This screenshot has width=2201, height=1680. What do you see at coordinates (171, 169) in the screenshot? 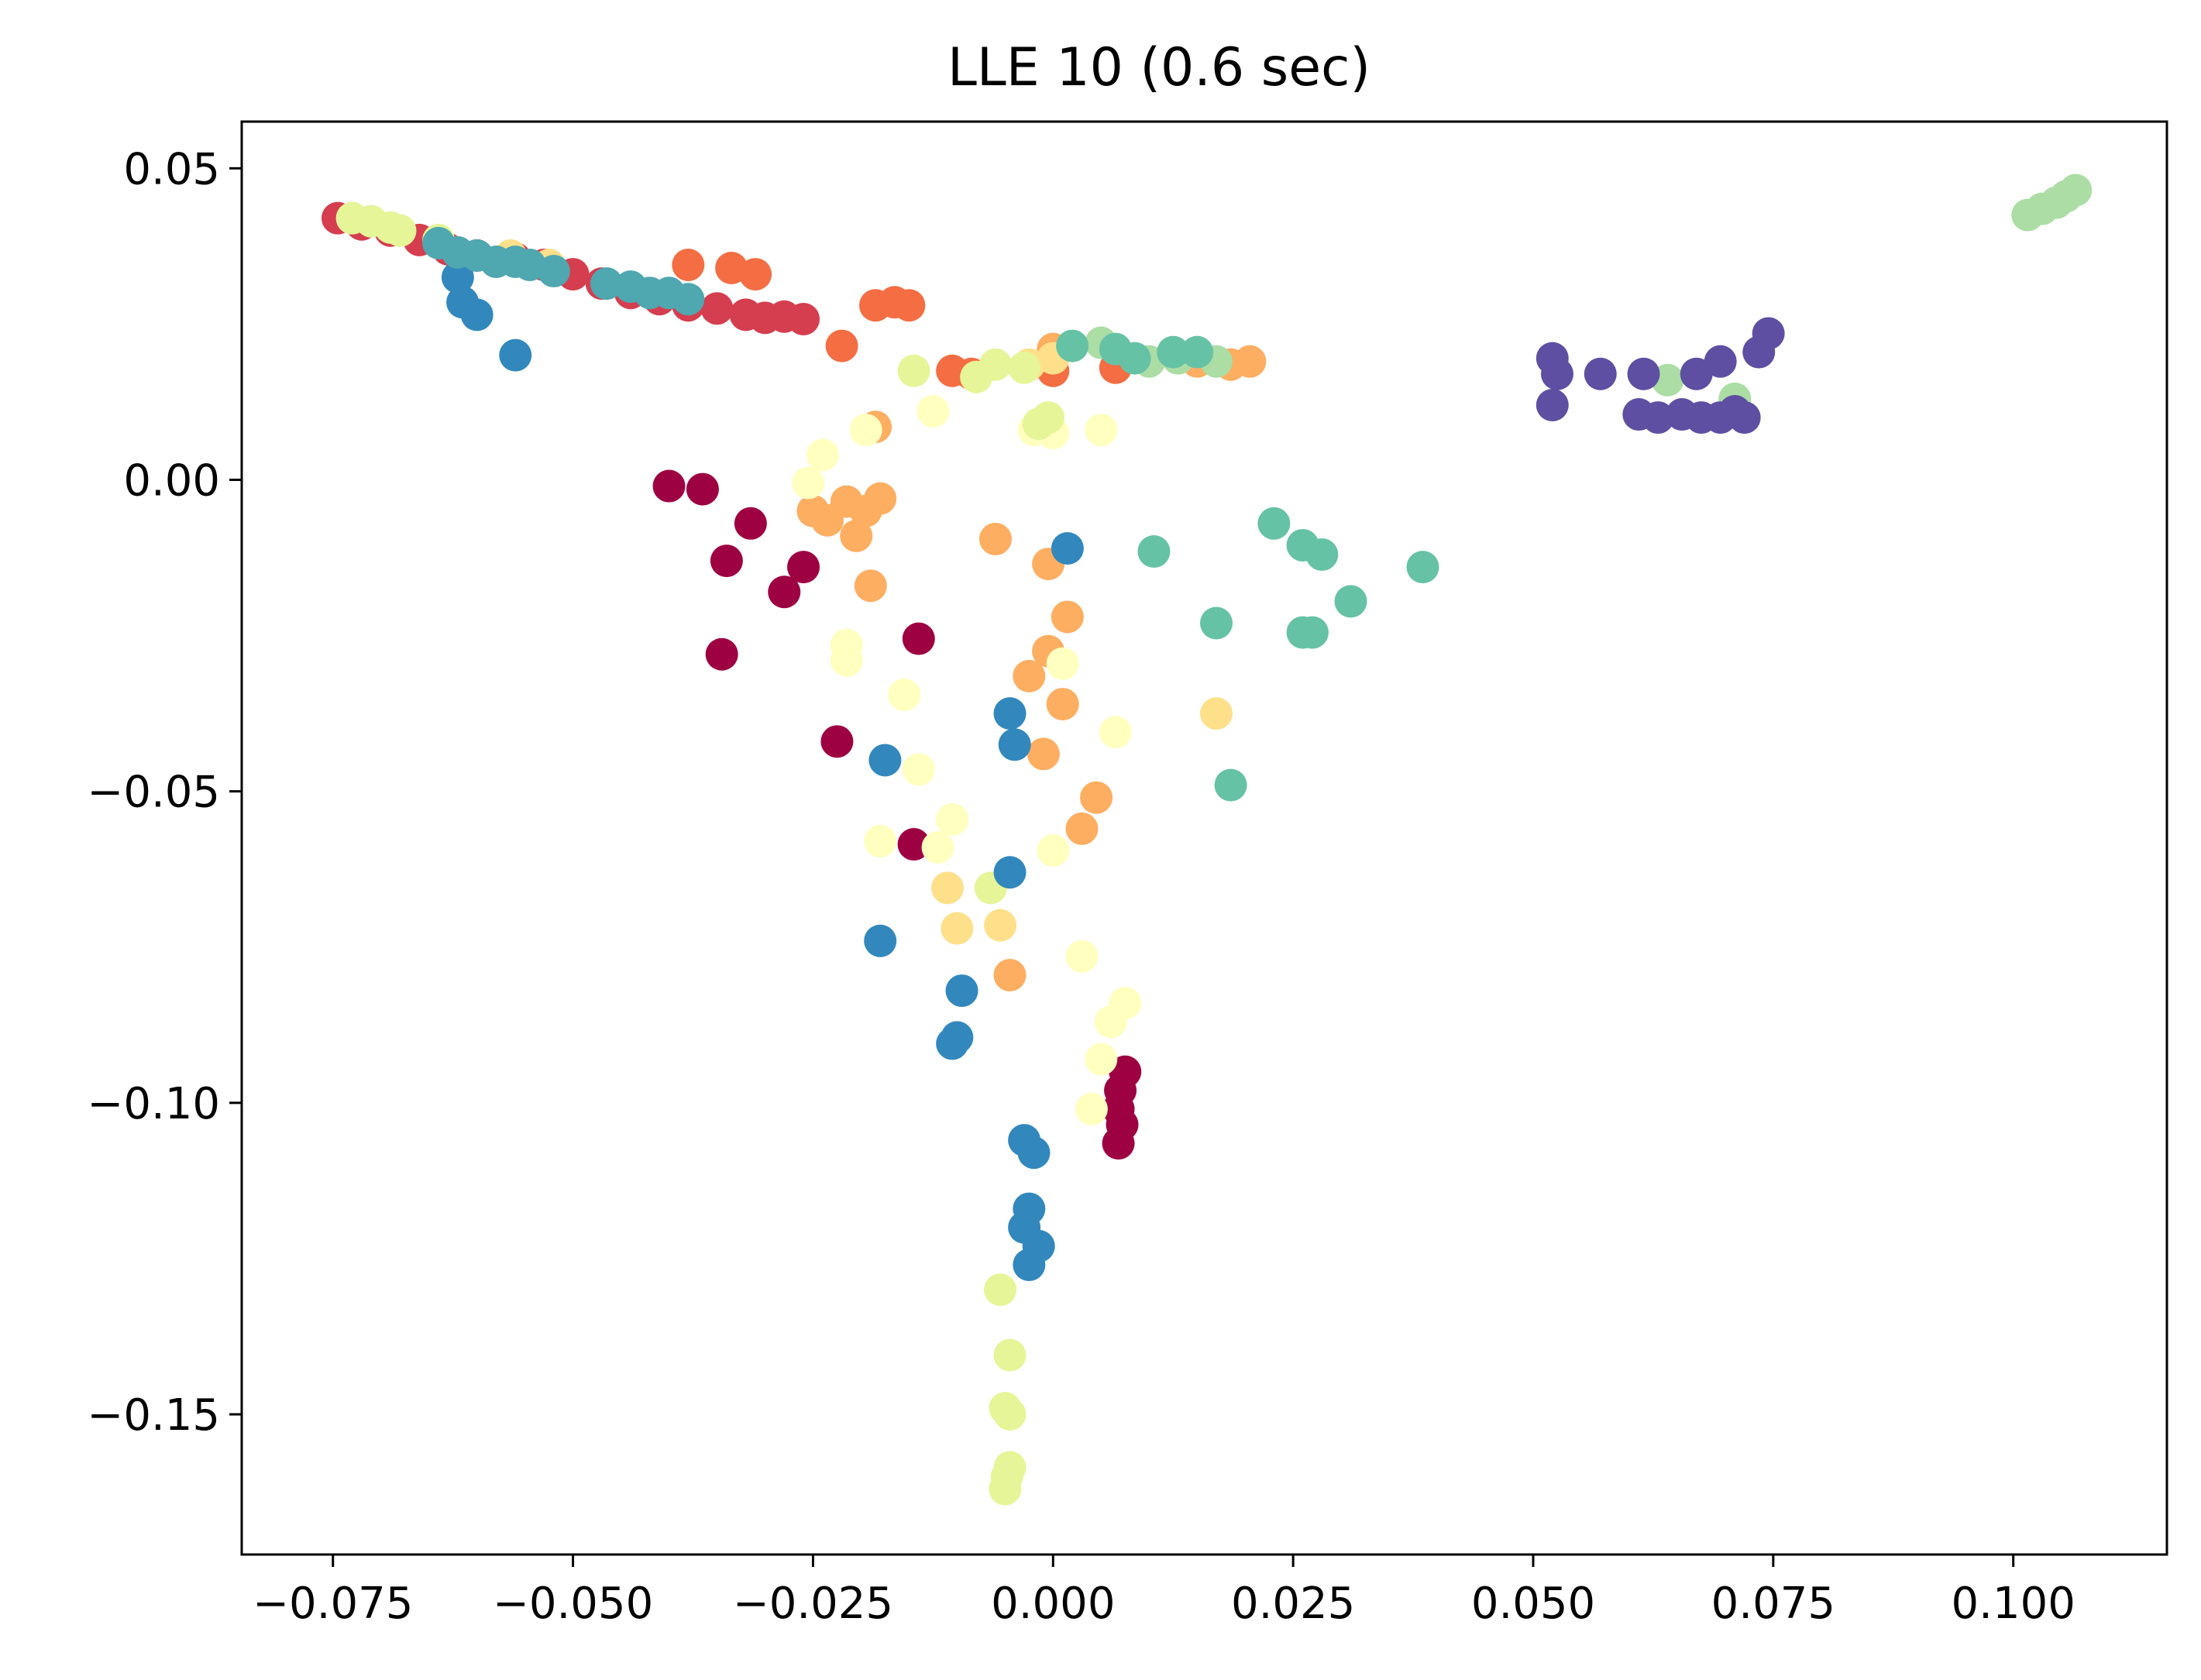
I see `y-tick-label: 0.05` at bounding box center [171, 169].